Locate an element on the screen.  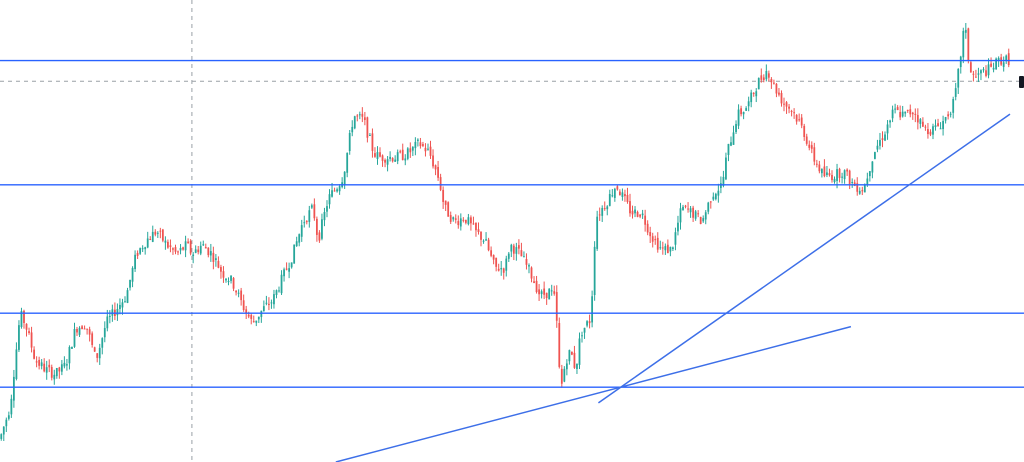
price-marker is located at coordinates (1021, 82).